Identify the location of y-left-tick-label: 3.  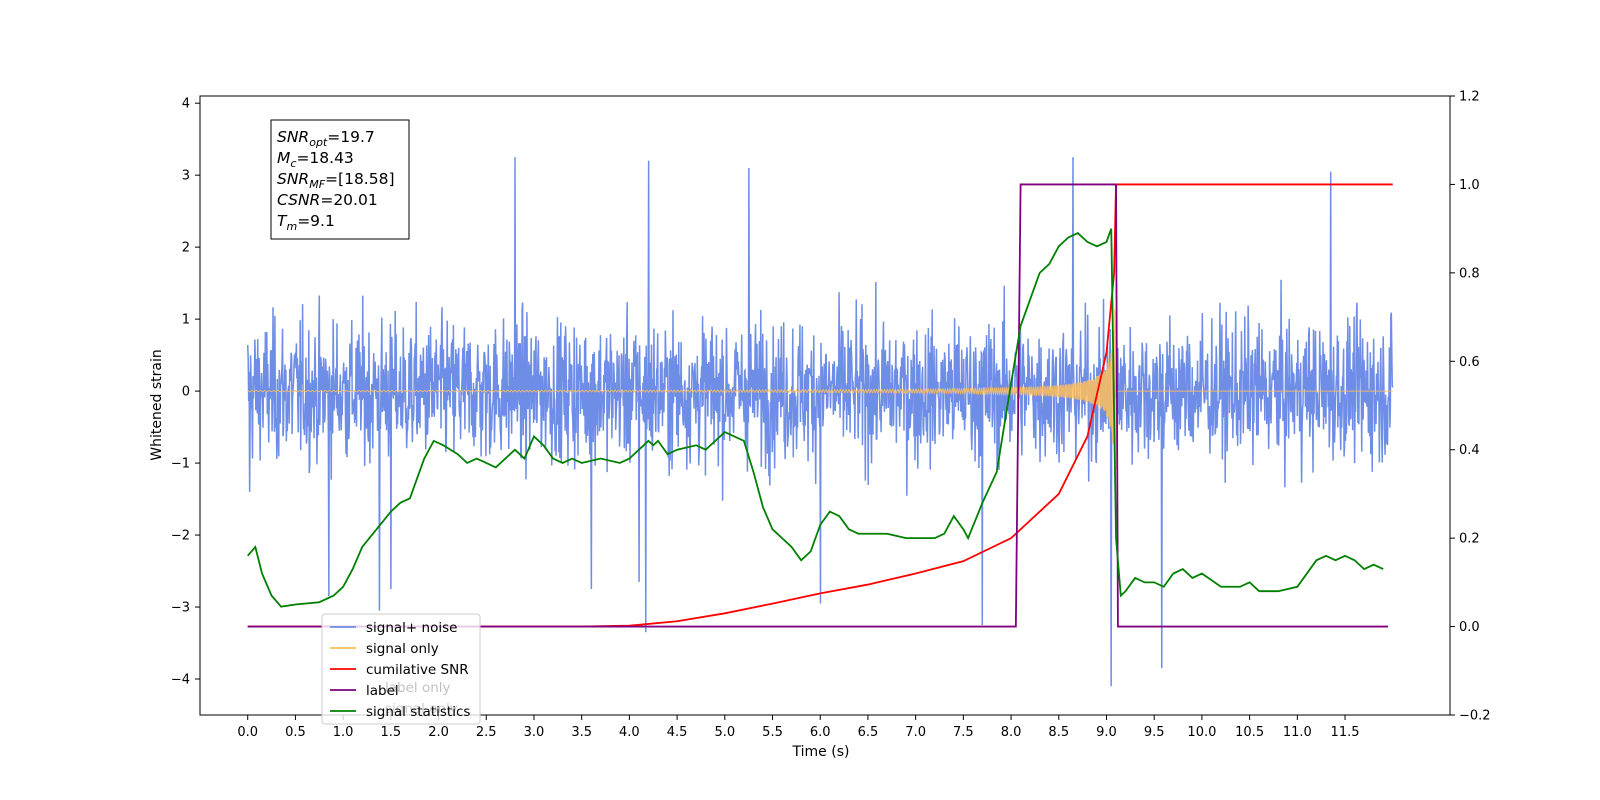
(186, 176).